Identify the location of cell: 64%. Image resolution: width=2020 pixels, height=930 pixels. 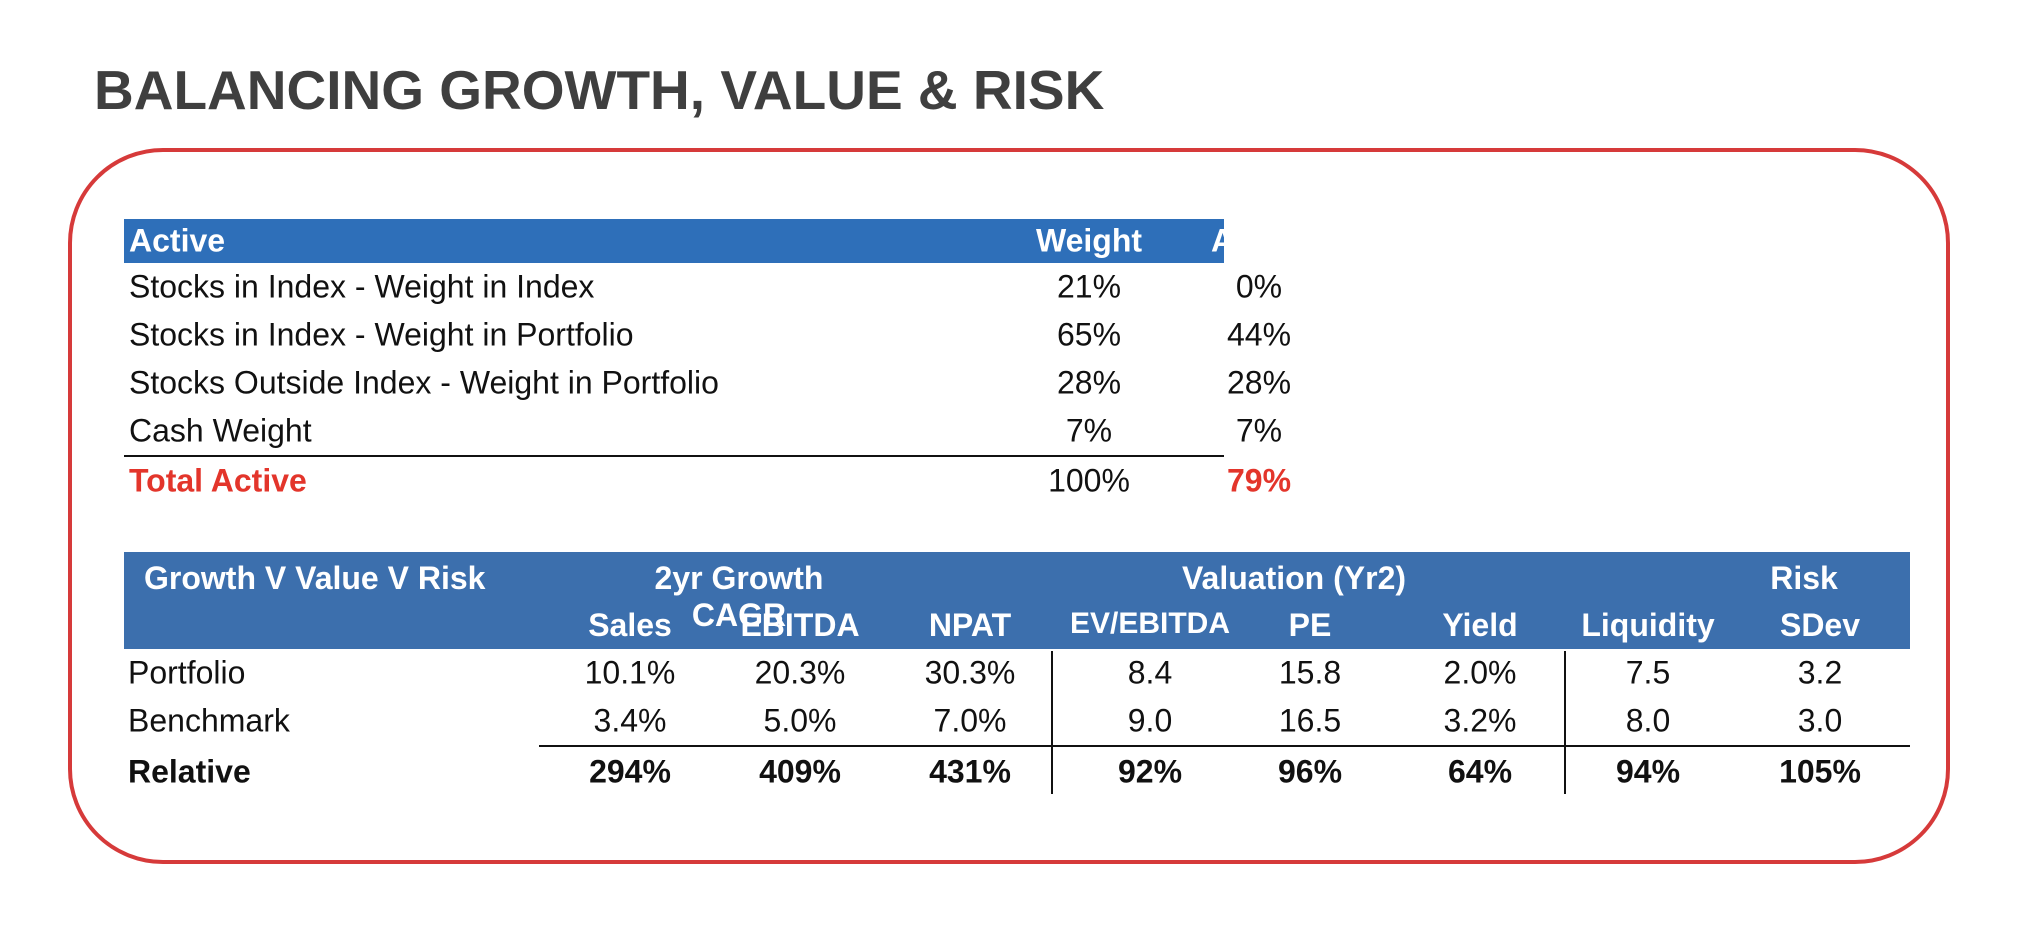
(1480, 771).